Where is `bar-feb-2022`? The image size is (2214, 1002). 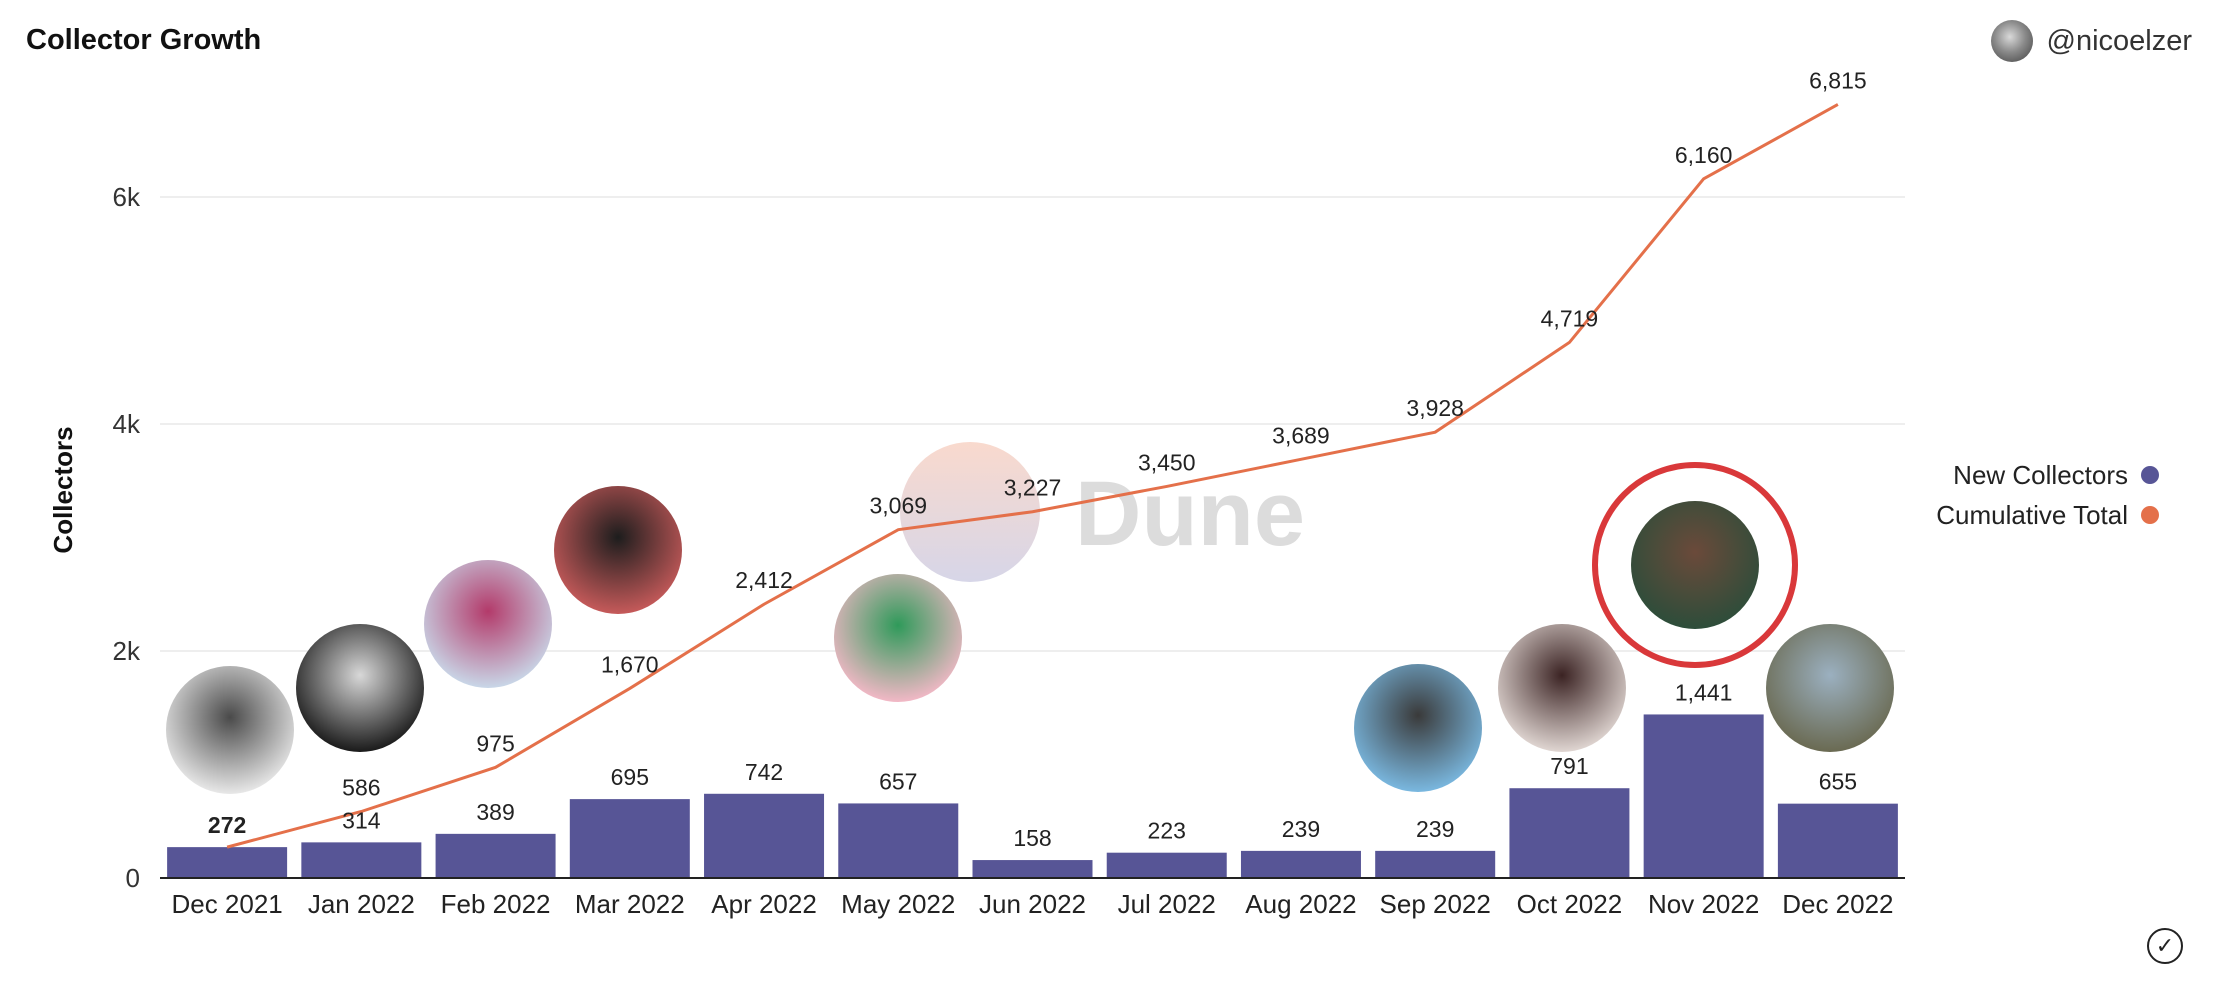 bar-feb-2022 is located at coordinates (495, 855).